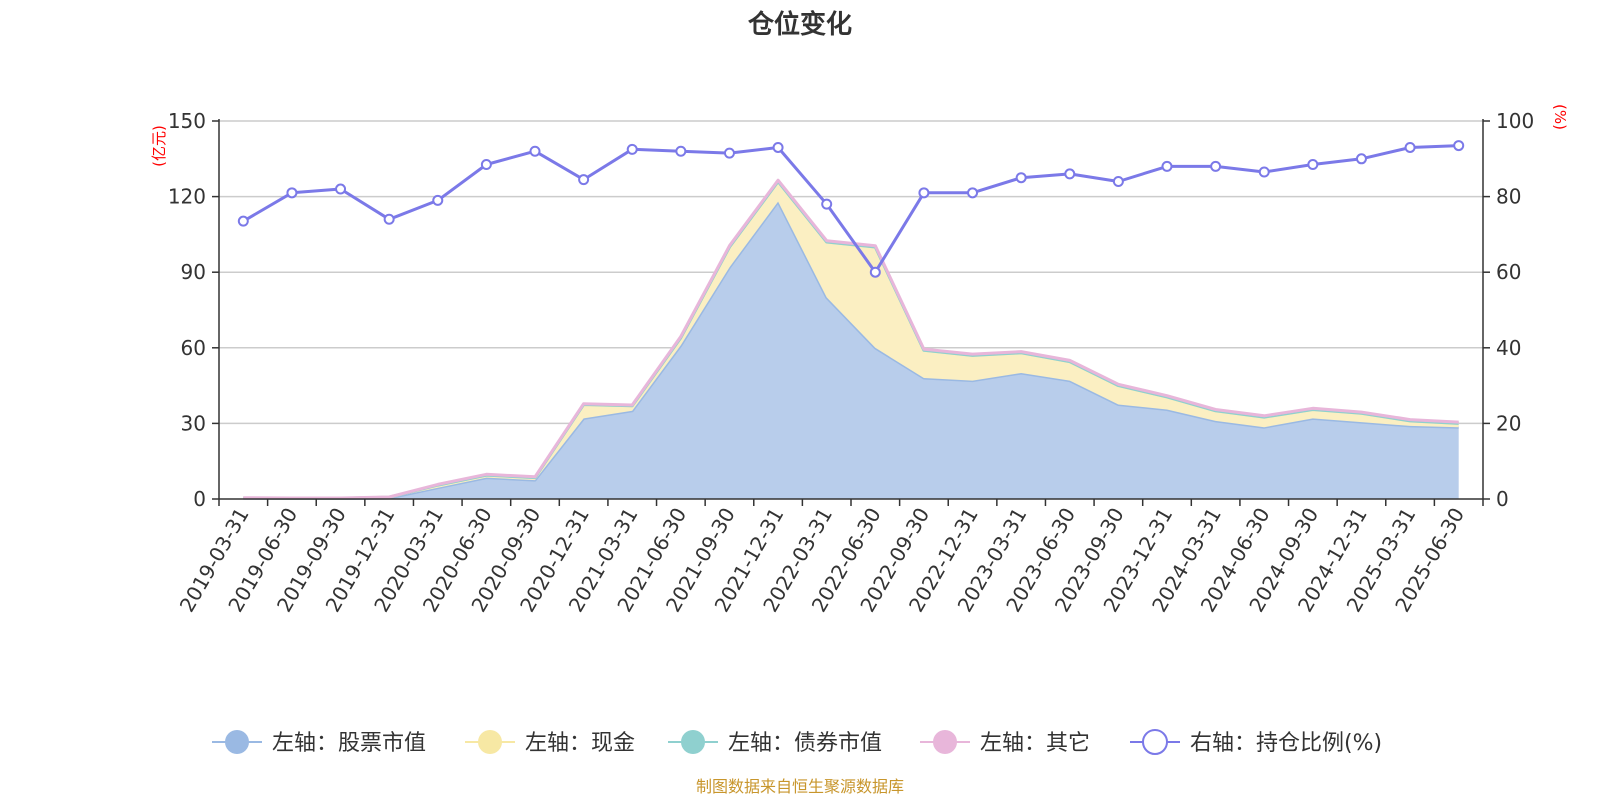  I want to click on legend-label: 左轴：其它, so click(1035, 743).